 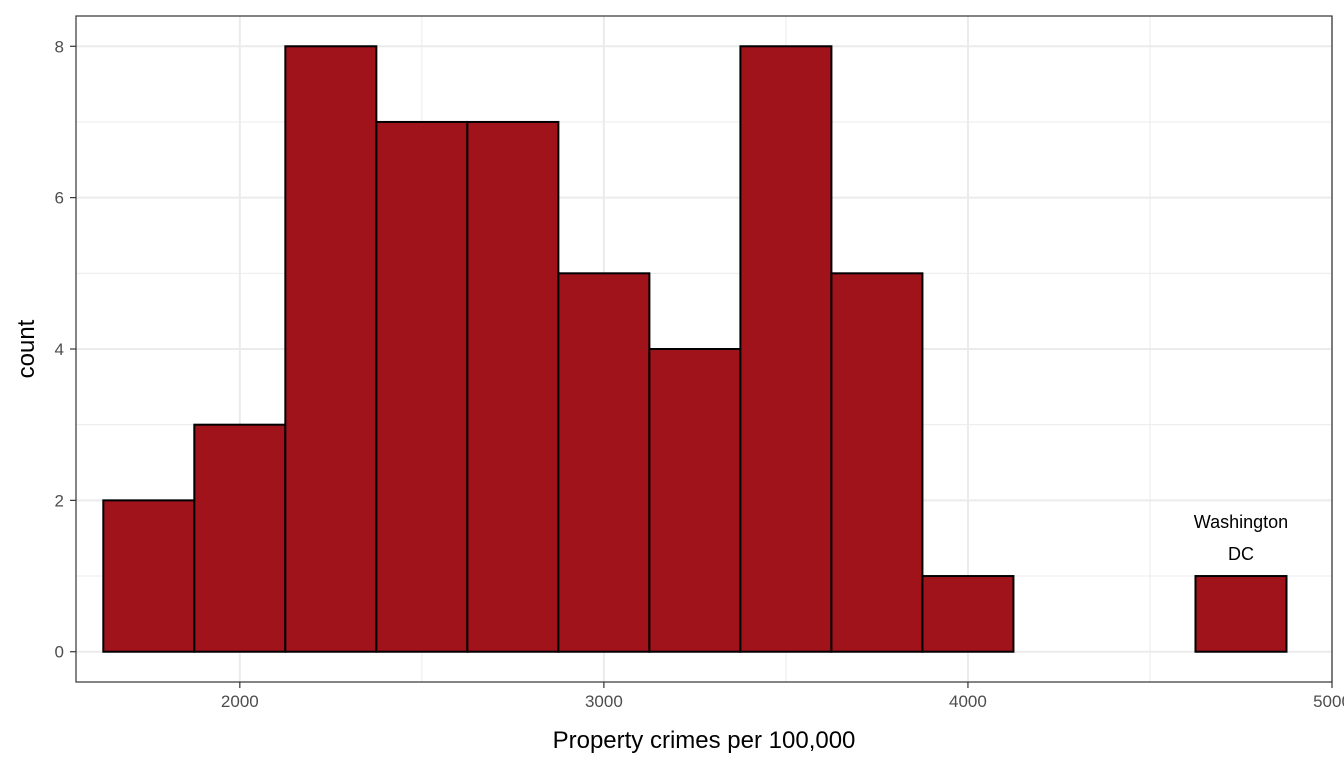 I want to click on annotation-line-washington: Washington, so click(x=1241, y=522).